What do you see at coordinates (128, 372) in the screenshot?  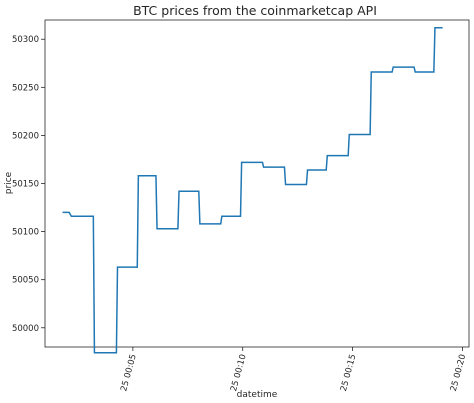 I see `x-tick-label: 25 00:05` at bounding box center [128, 372].